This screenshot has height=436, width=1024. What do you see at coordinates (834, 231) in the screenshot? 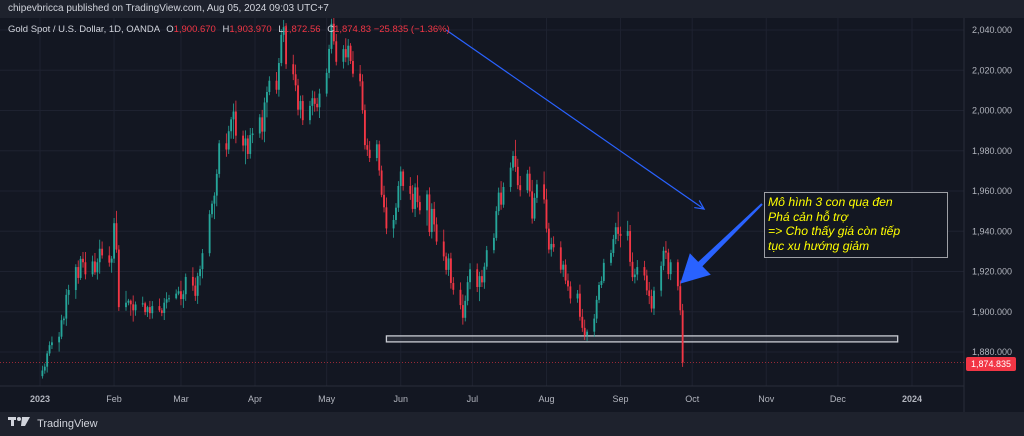
I see `analysis-note-line: => Cho thấy giá còn tiếp` at bounding box center [834, 231].